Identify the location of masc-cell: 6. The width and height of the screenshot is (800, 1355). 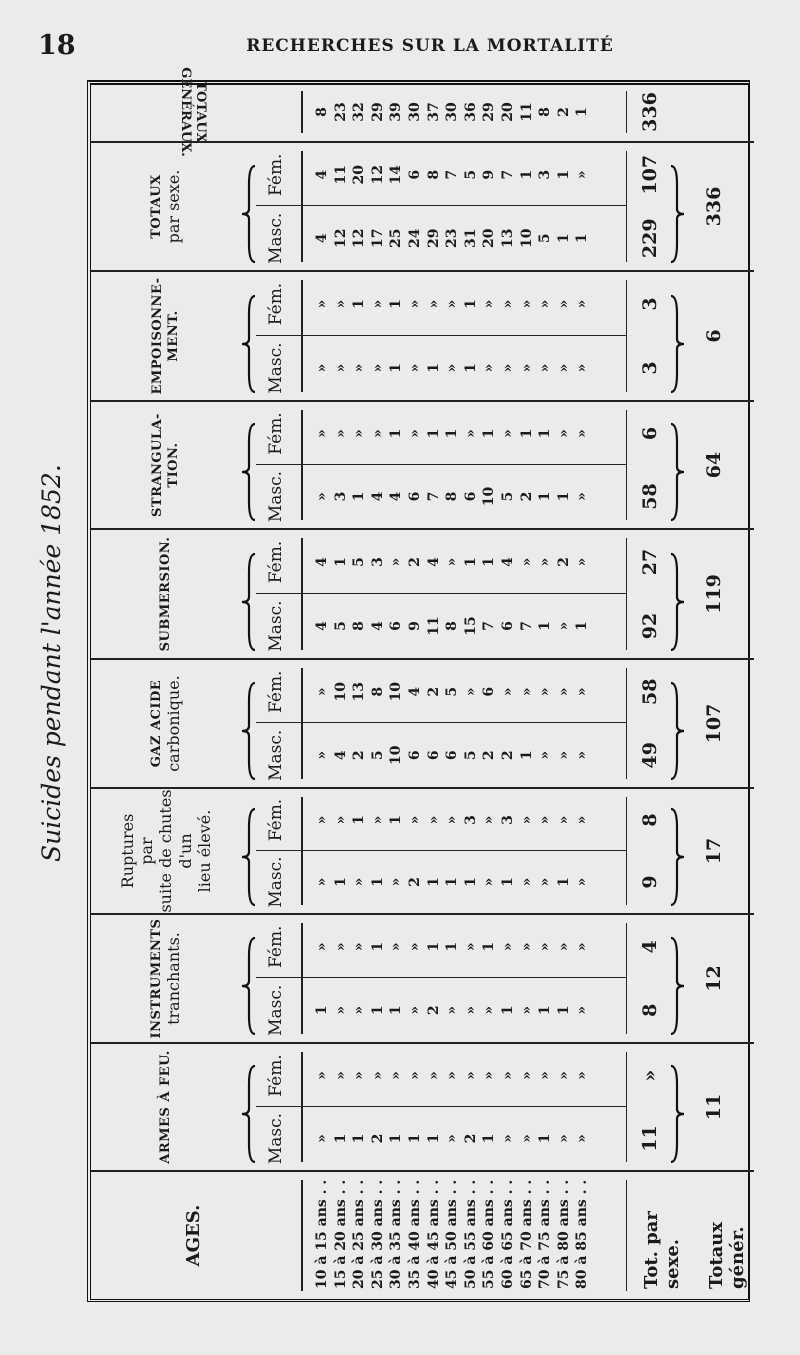
(415, 496).